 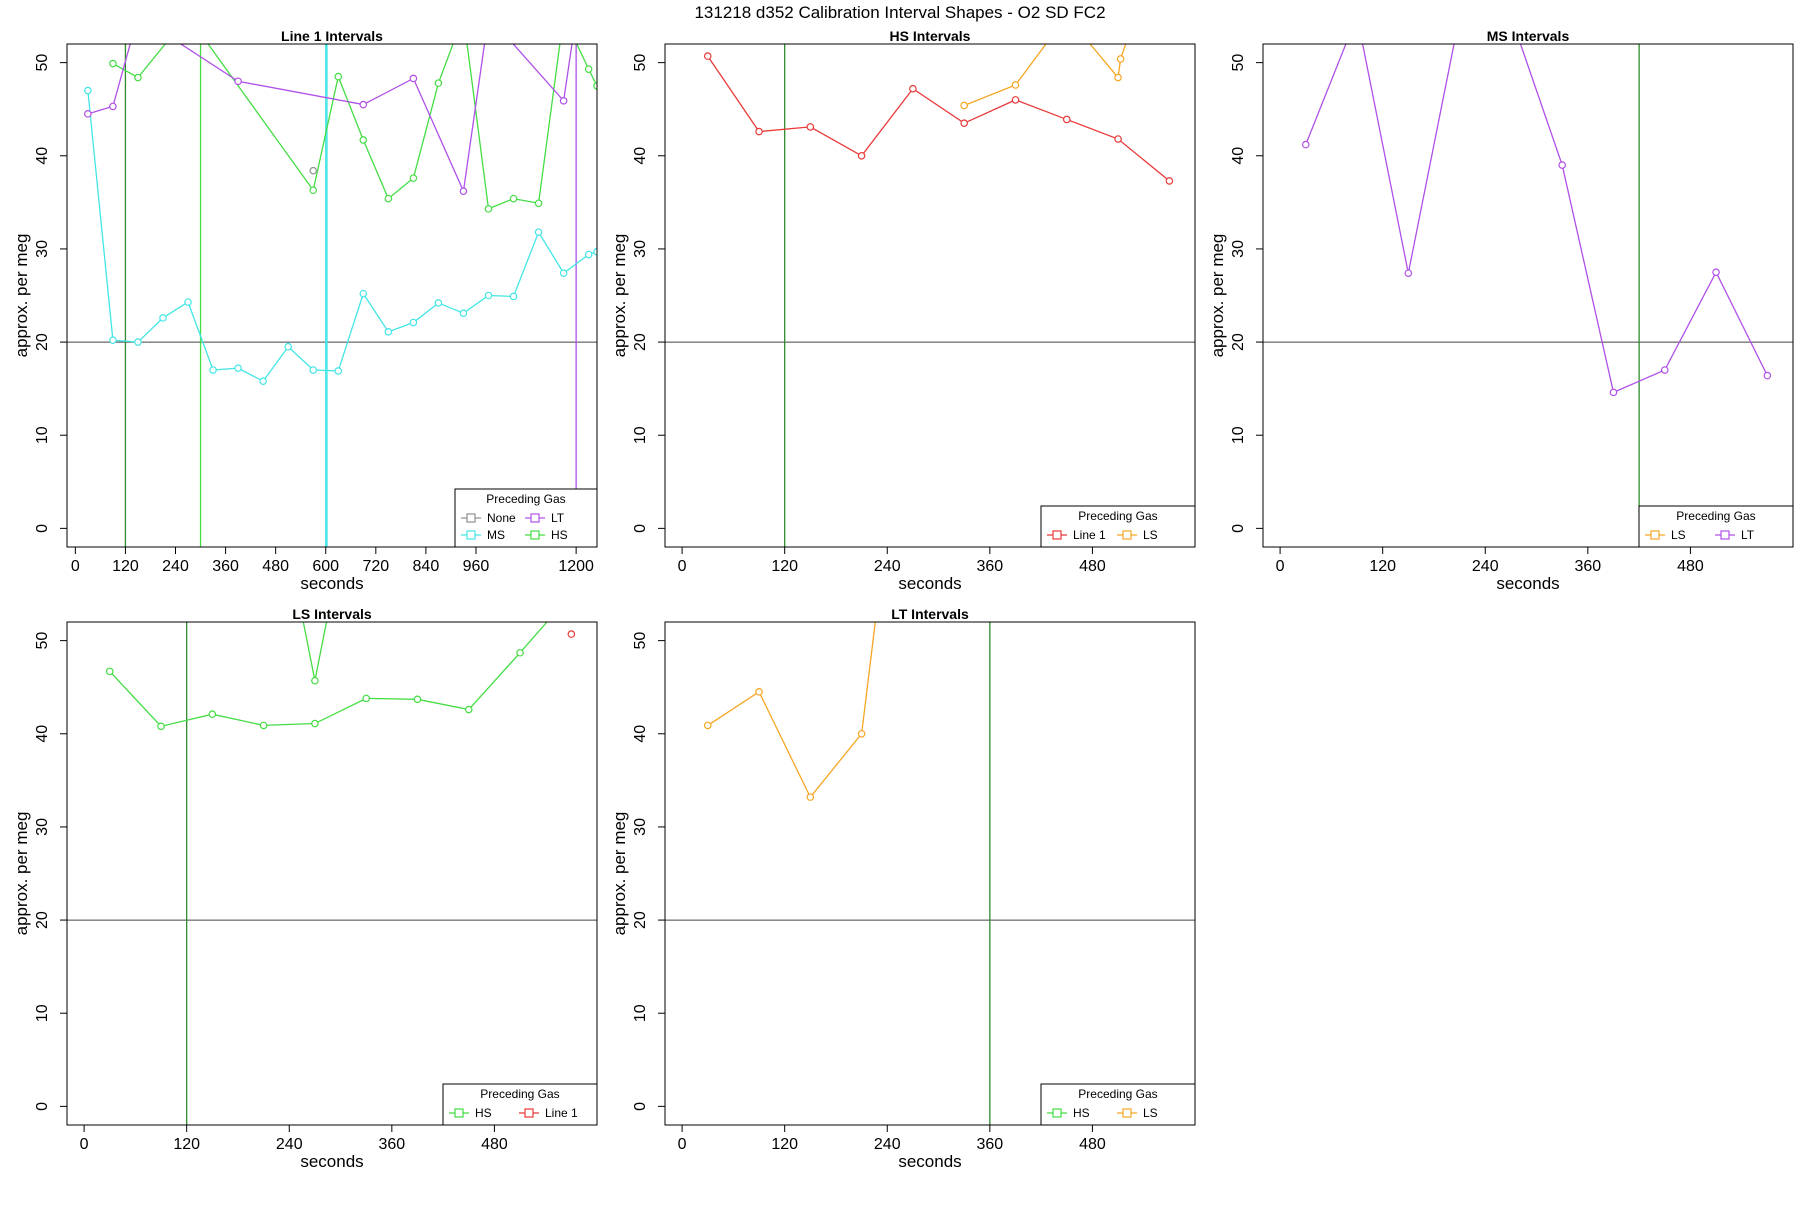 What do you see at coordinates (640, 1106) in the screenshot?
I see `y-tick-label: 0` at bounding box center [640, 1106].